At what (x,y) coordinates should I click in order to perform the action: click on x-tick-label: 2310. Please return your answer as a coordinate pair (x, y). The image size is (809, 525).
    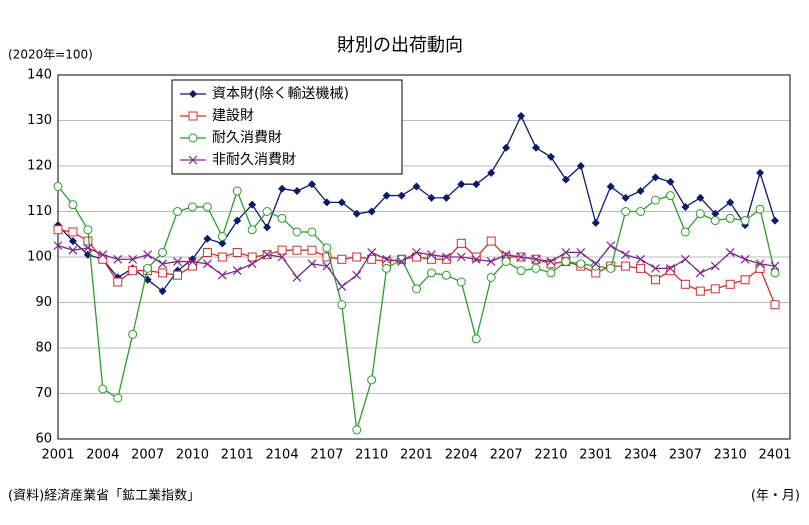
    Looking at the image, I should click on (730, 455).